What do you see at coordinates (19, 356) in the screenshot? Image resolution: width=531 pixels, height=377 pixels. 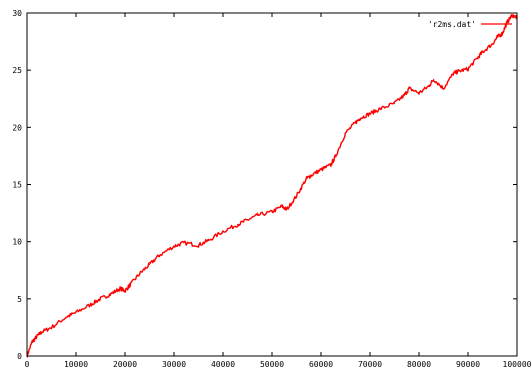 I see `y-tick-label: 0` at bounding box center [19, 356].